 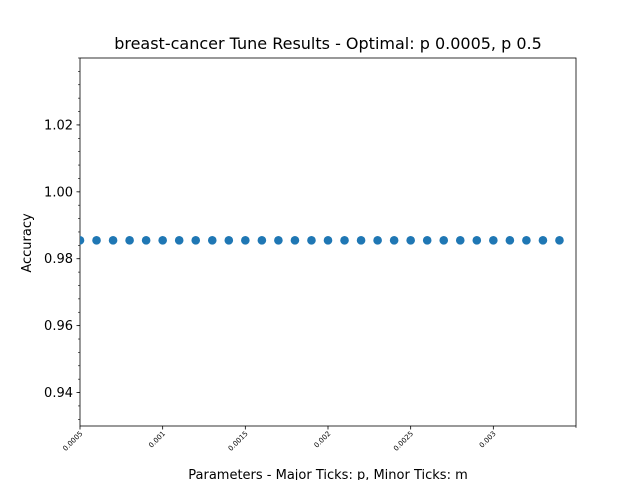 I want to click on y-tick-label: 1.02, so click(x=58, y=125).